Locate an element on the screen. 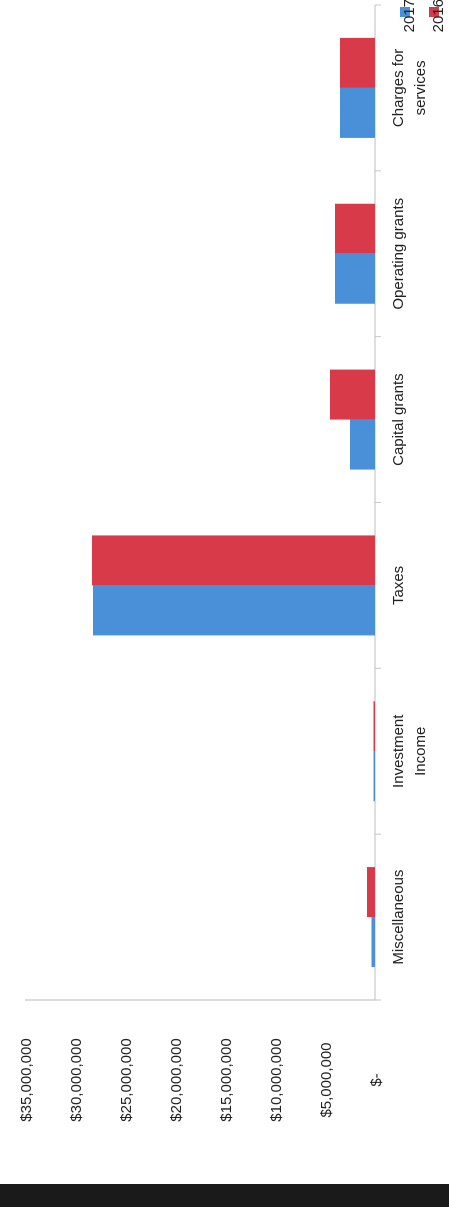 The image size is (449, 1207). category-label: Capital grants is located at coordinates (398, 419).